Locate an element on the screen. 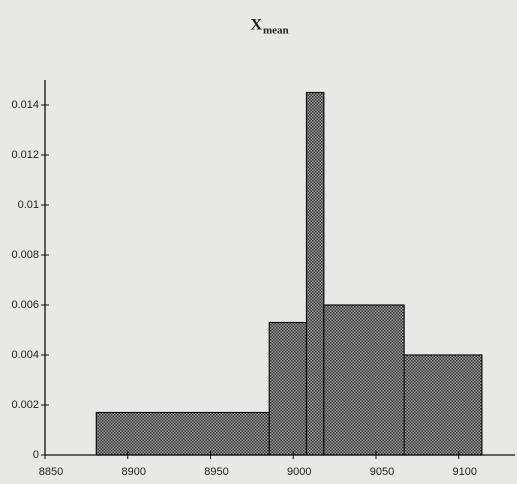 The image size is (517, 484). y-tick-label: 0.004 is located at coordinates (25, 355).